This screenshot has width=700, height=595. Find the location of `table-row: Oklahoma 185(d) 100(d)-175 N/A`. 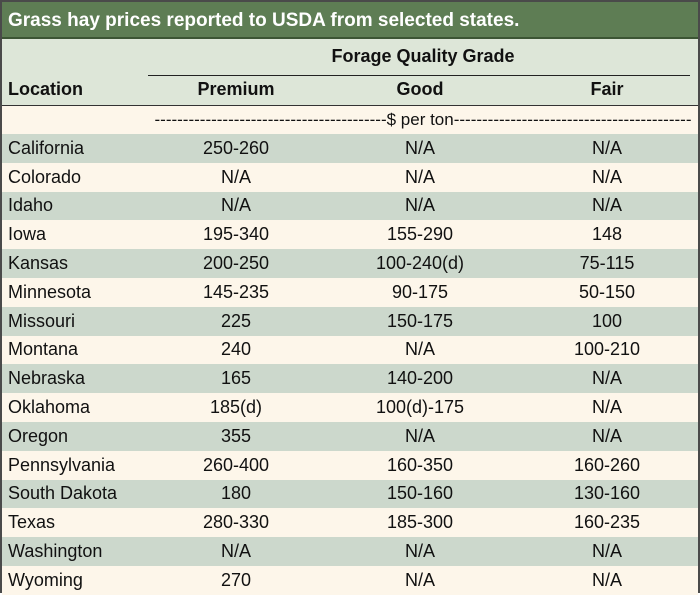

table-row: Oklahoma 185(d) 100(d)-175 N/A is located at coordinates (350, 407).